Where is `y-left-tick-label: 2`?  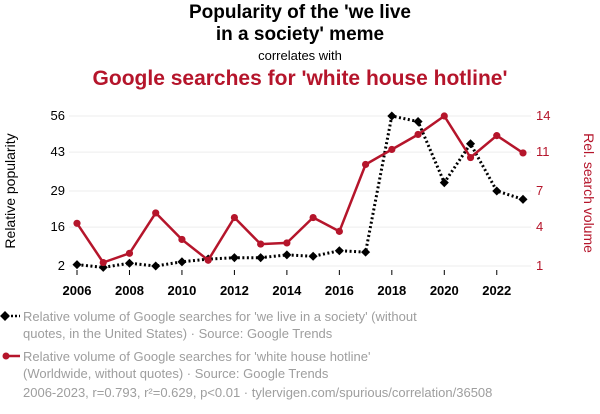
y-left-tick-label: 2 is located at coordinates (61, 265).